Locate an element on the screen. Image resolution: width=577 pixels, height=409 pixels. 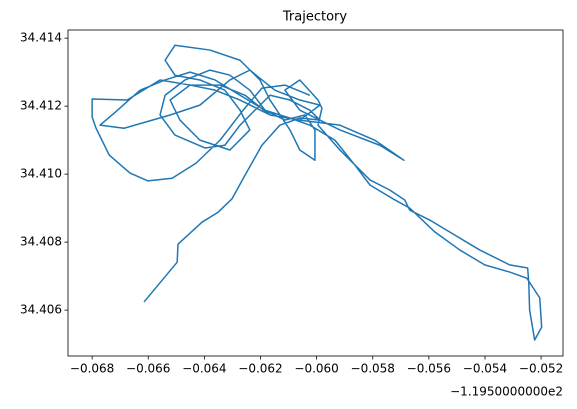
x-tick-label: −0.068 is located at coordinates (92, 369).